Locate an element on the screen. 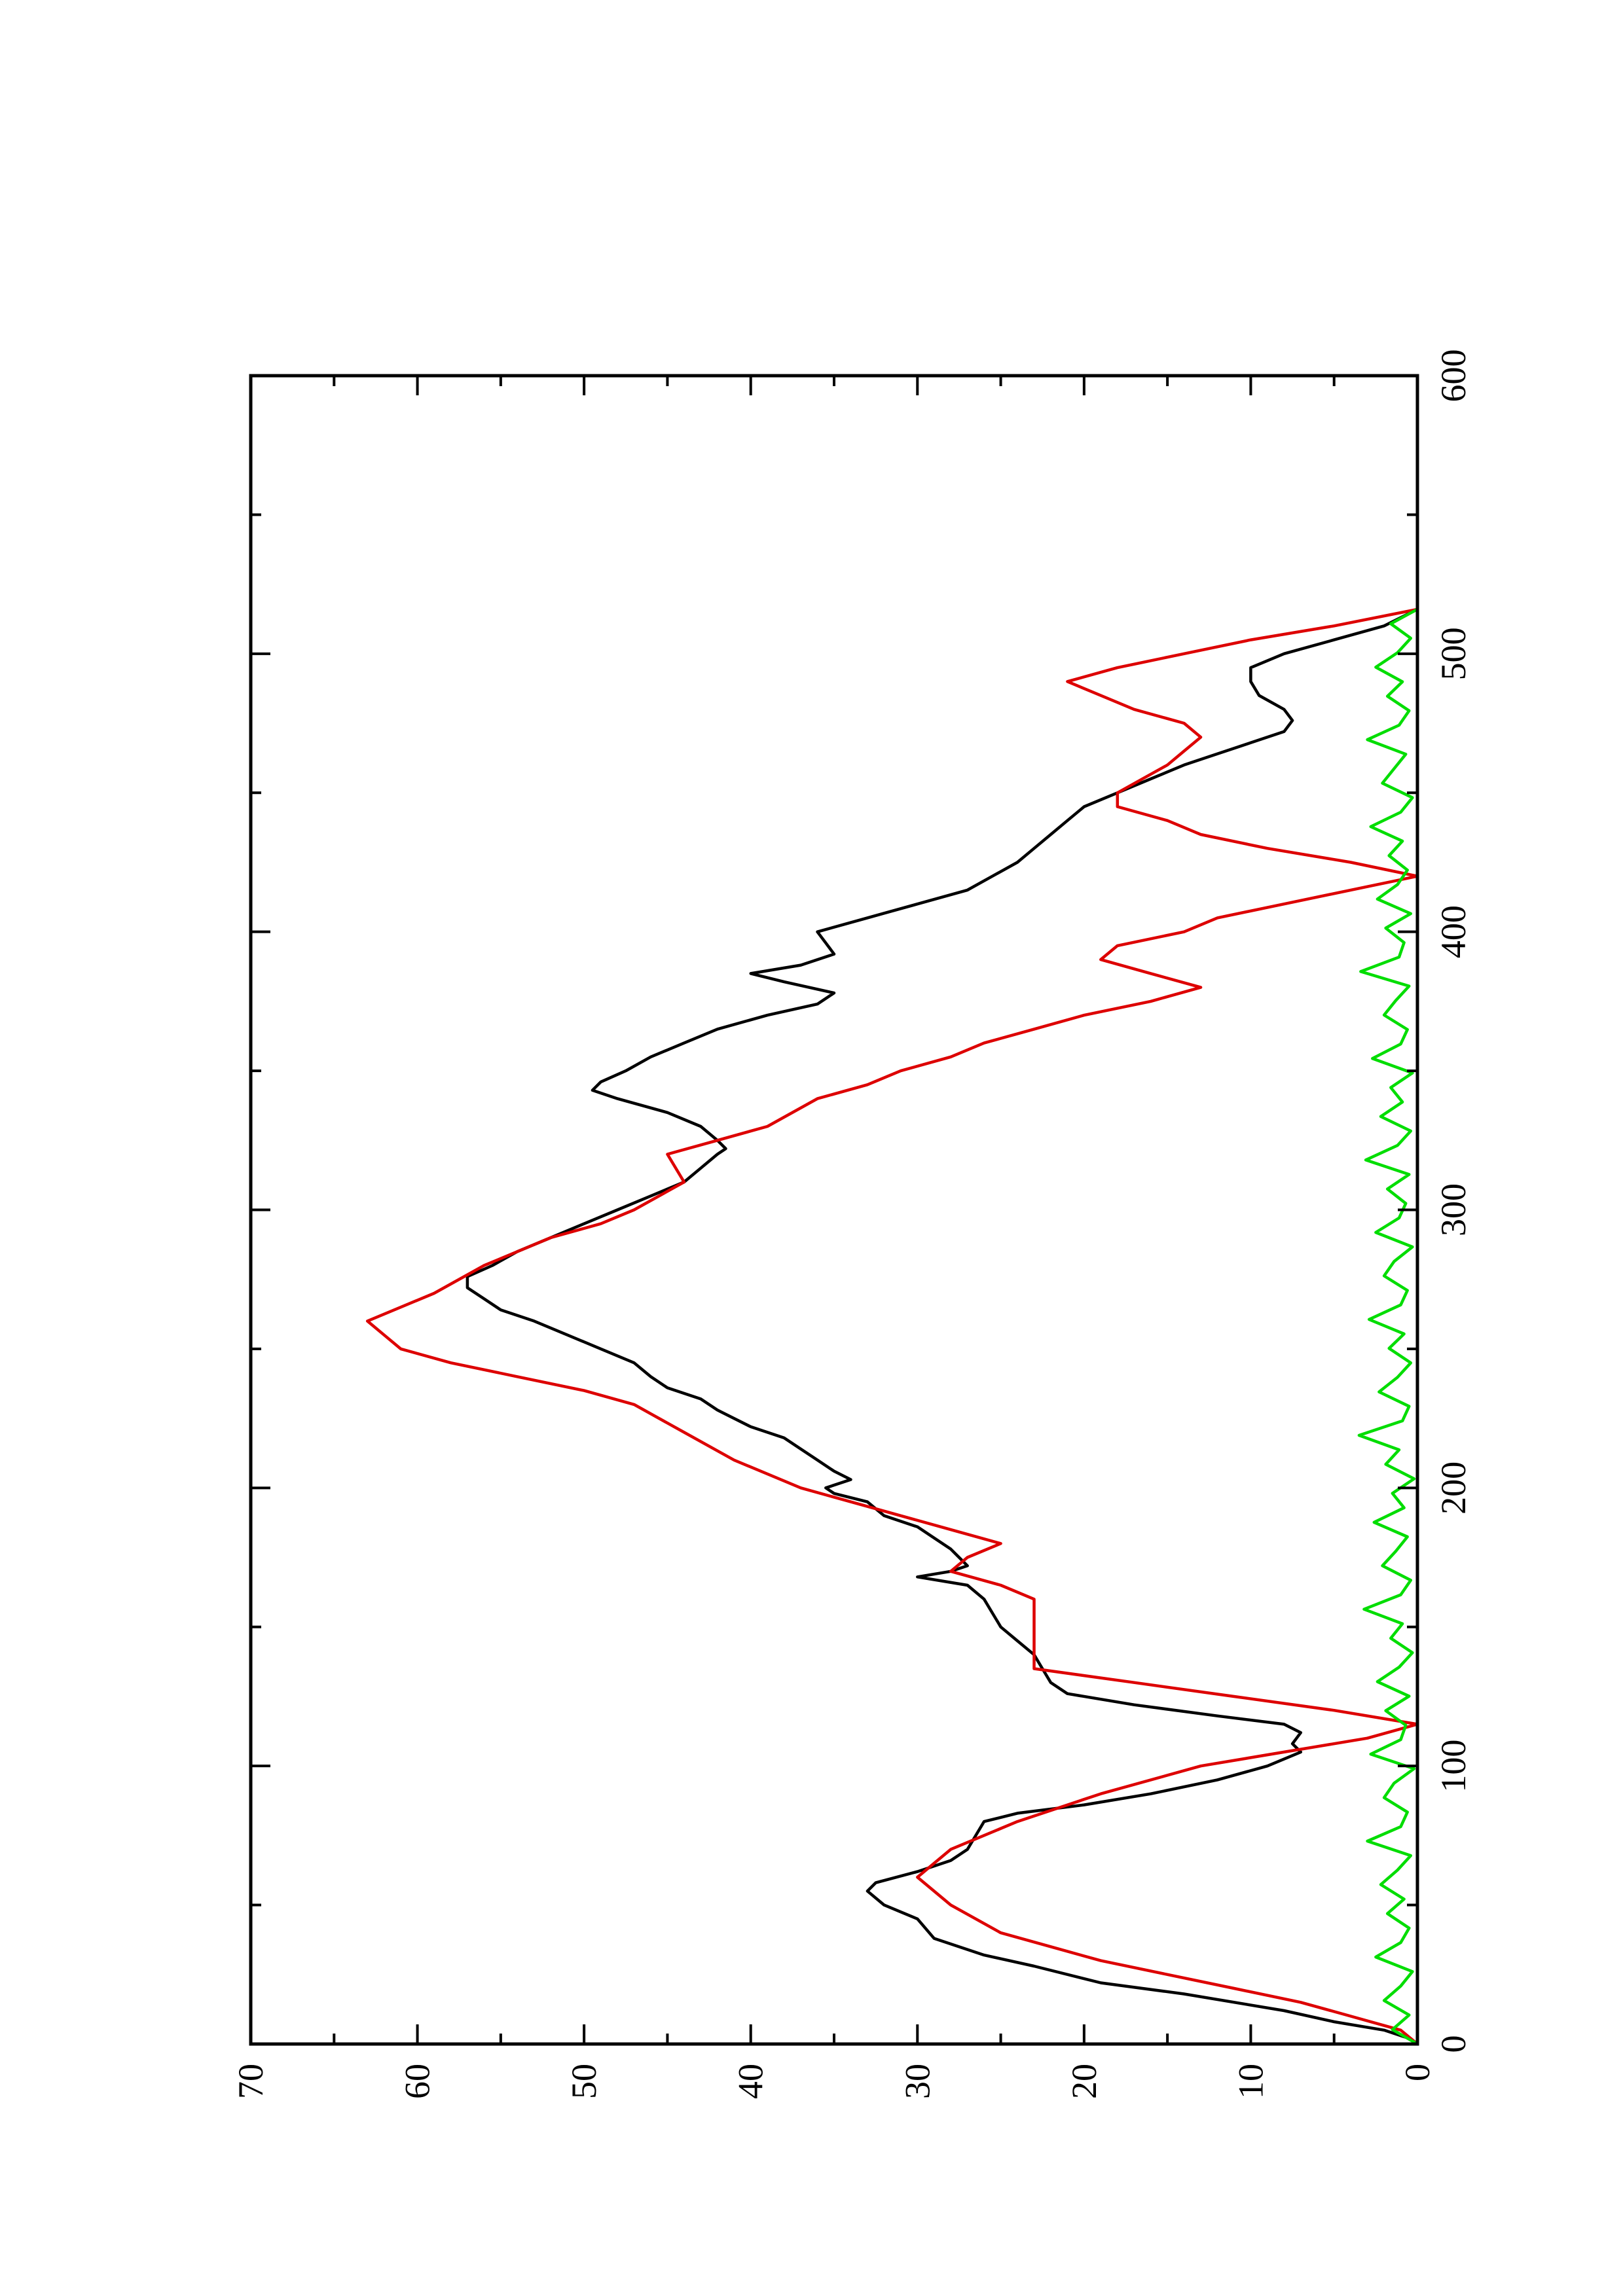  x-tick-label: 400 is located at coordinates (1453, 932).